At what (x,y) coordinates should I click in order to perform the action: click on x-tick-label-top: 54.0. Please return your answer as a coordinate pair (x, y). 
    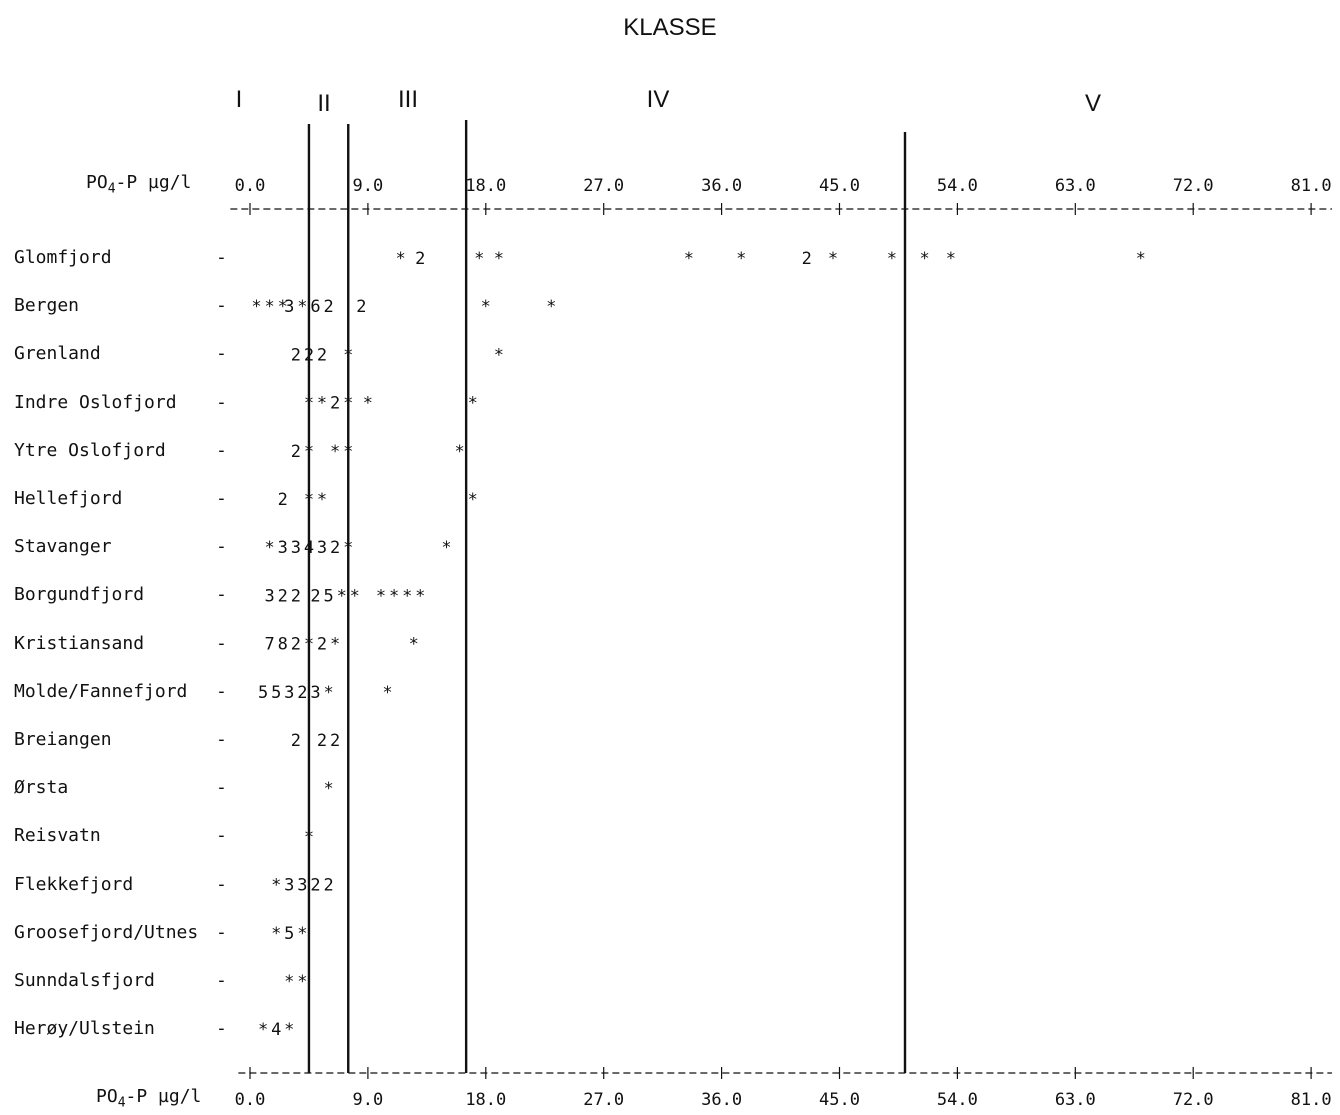
    Looking at the image, I should click on (957, 186).